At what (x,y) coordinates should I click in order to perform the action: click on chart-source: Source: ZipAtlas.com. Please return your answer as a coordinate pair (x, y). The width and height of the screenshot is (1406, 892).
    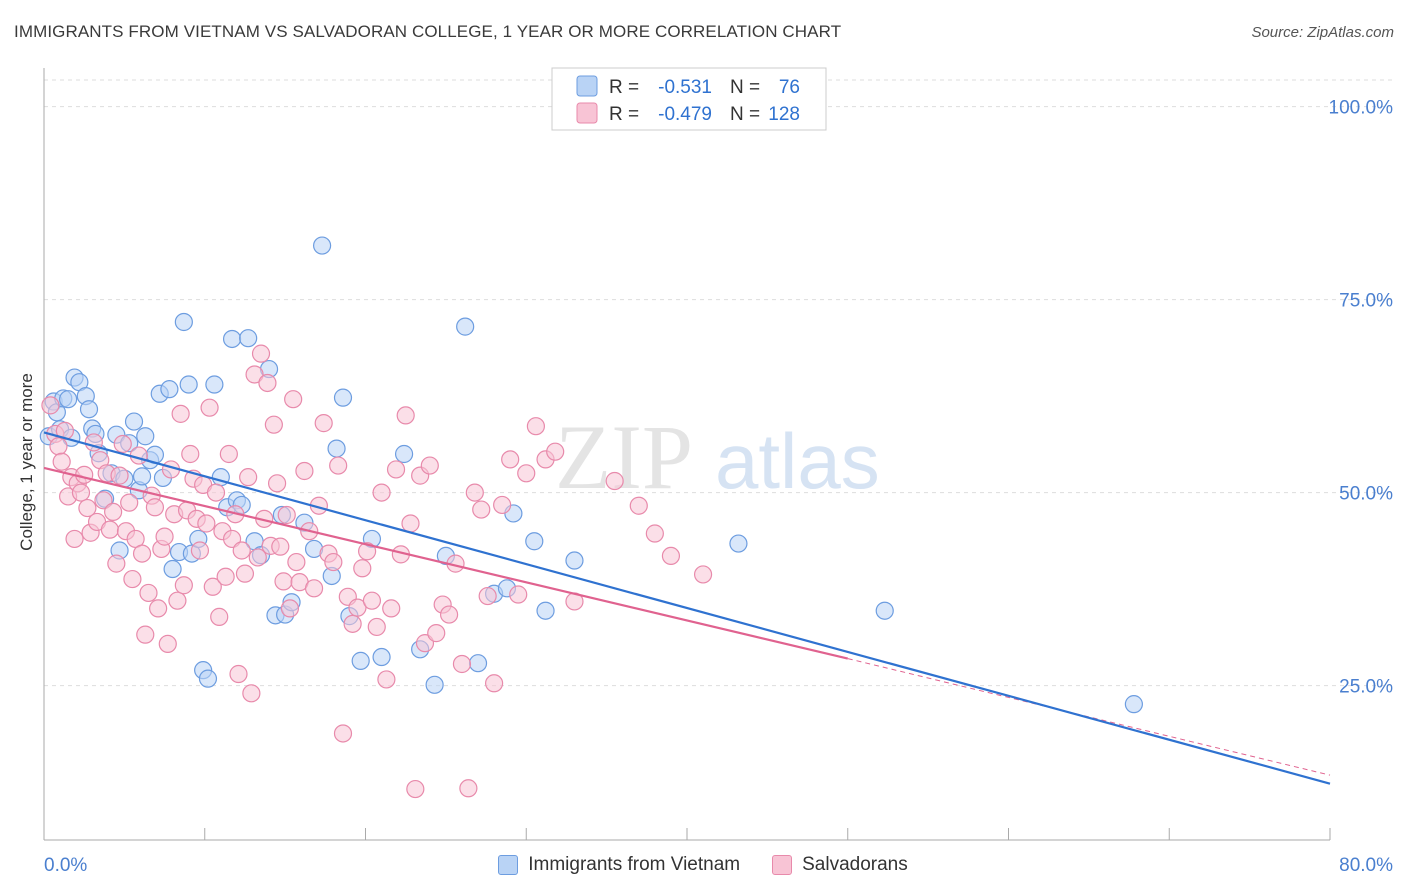
    Looking at the image, I should click on (1322, 32).